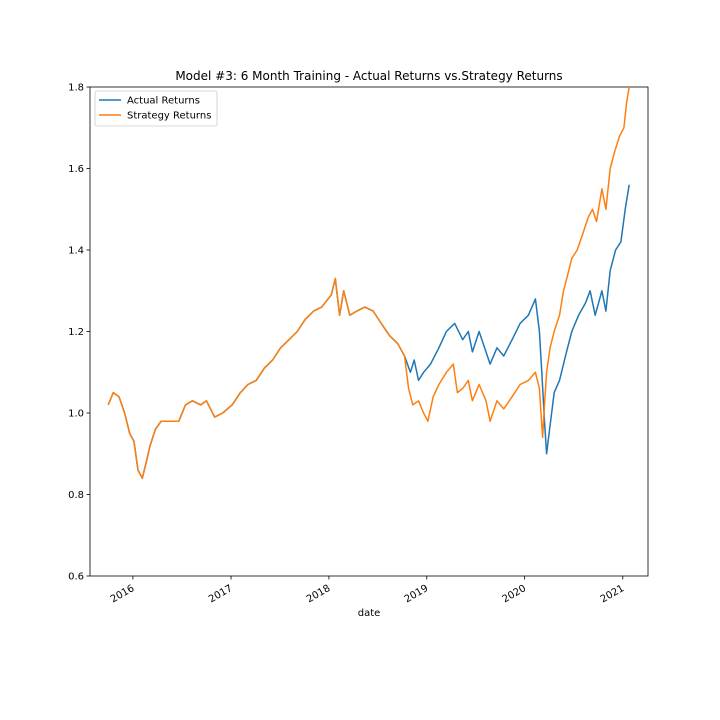  I want to click on legend-label-strategy-returns: Strategy Returns, so click(169, 116).